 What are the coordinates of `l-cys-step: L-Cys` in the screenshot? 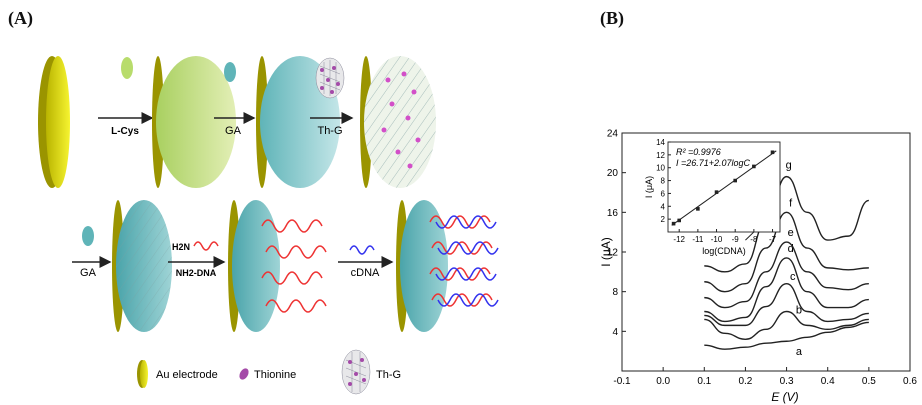 It's located at (126, 97).